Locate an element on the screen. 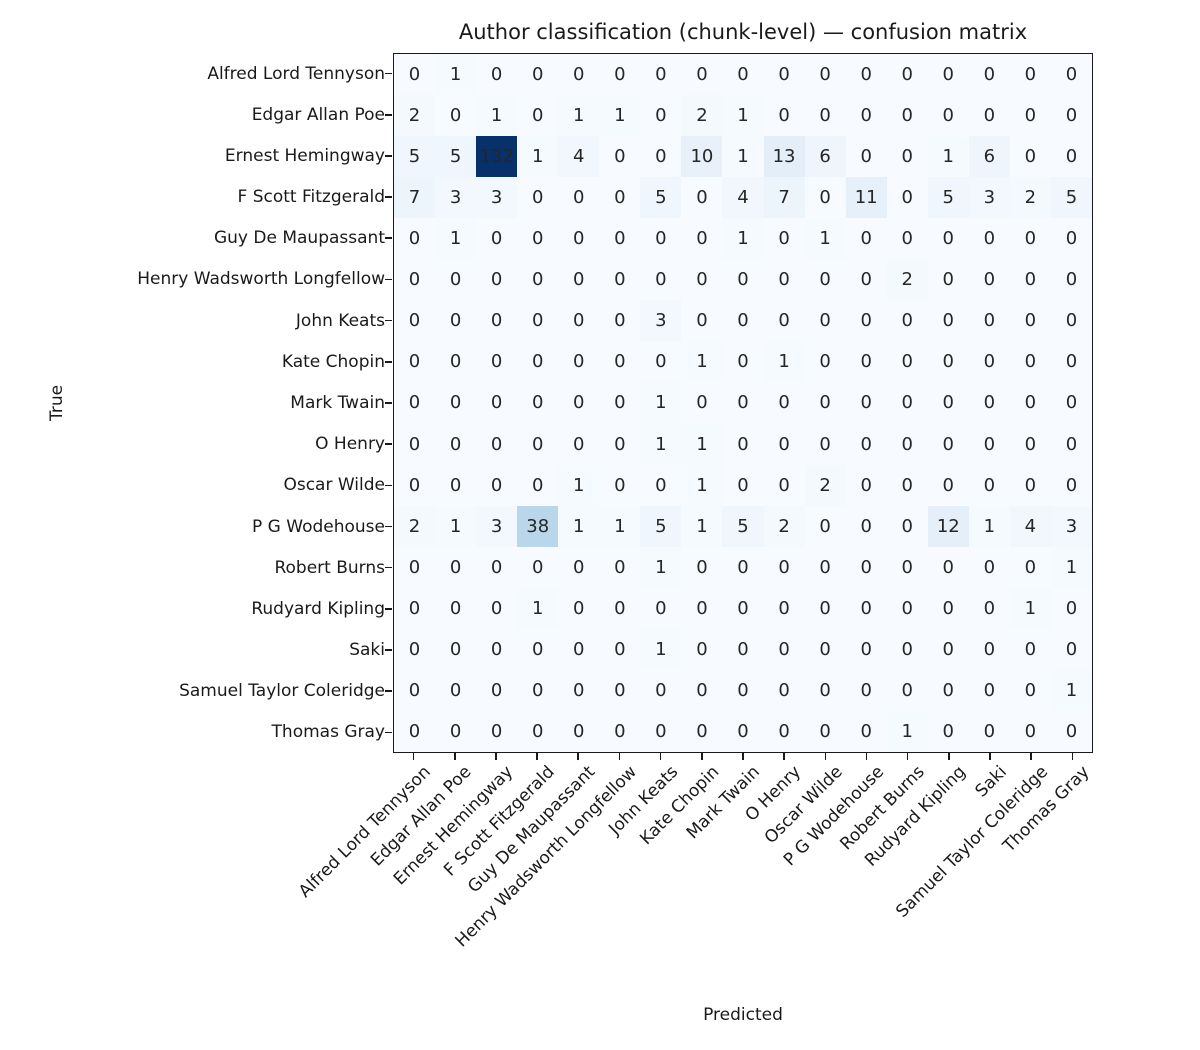 The height and width of the screenshot is (1050, 1200). matrix-cell: 12 is located at coordinates (948, 526).